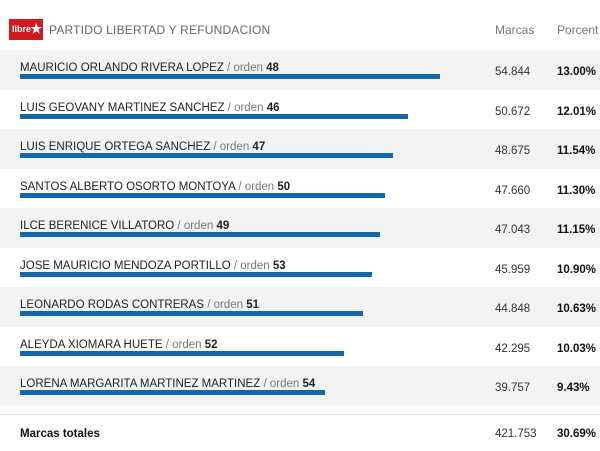  What do you see at coordinates (140, 384) in the screenshot?
I see `candidate-full-name: LORENA MARGARITA MARTINEZ MARTINEZ` at bounding box center [140, 384].